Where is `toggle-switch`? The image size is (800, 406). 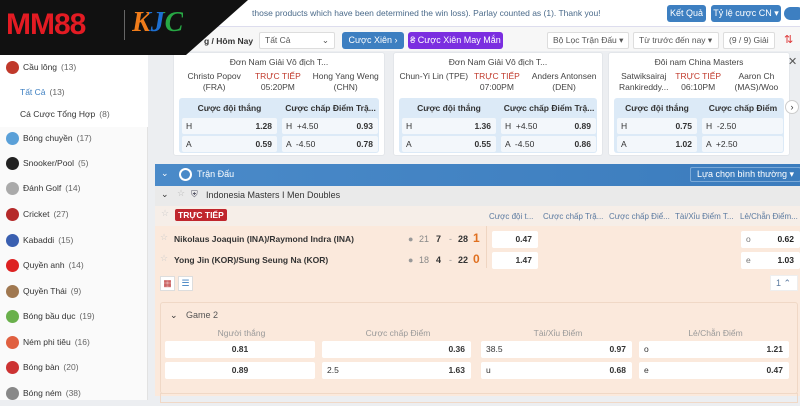 toggle-switch is located at coordinates (792, 13).